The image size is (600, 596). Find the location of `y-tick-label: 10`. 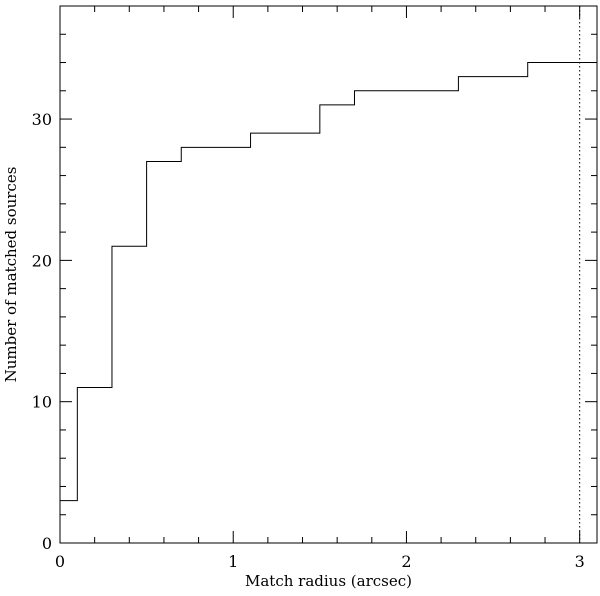

y-tick-label: 10 is located at coordinates (42, 402).